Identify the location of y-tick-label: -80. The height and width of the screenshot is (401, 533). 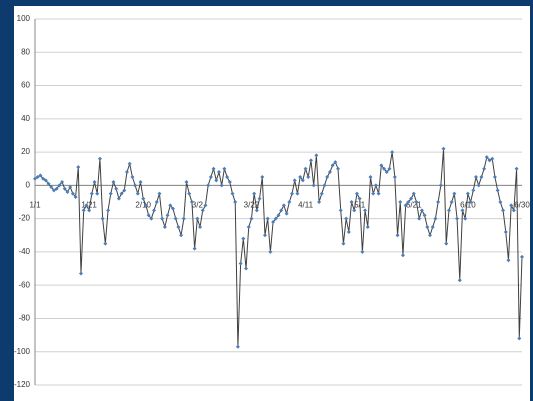
(24, 318).